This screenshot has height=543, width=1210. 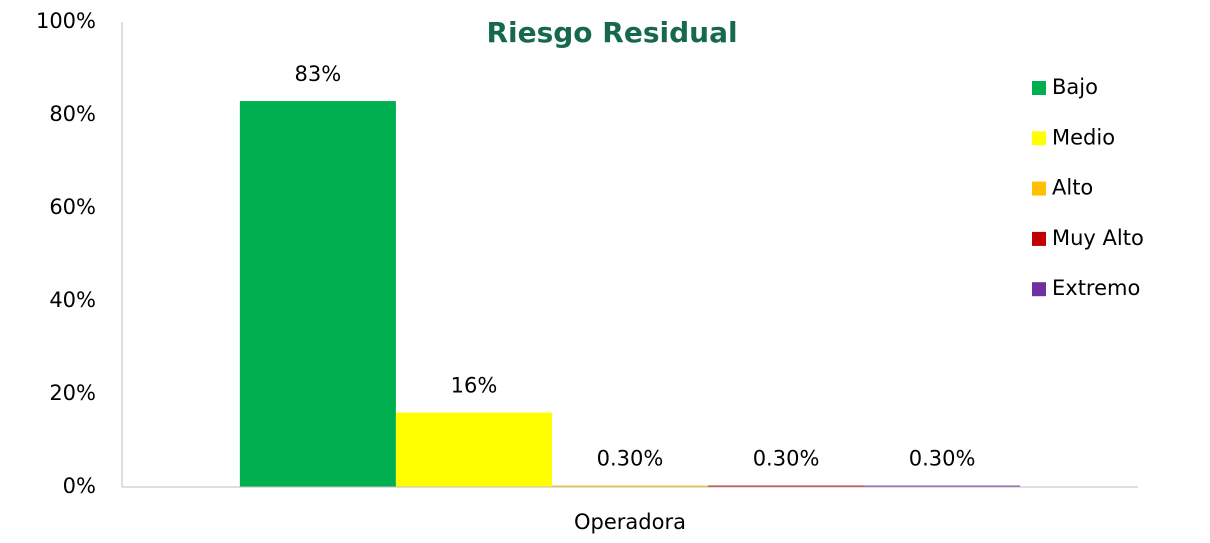 What do you see at coordinates (1098, 238) in the screenshot?
I see `legend-label: Muy Alto` at bounding box center [1098, 238].